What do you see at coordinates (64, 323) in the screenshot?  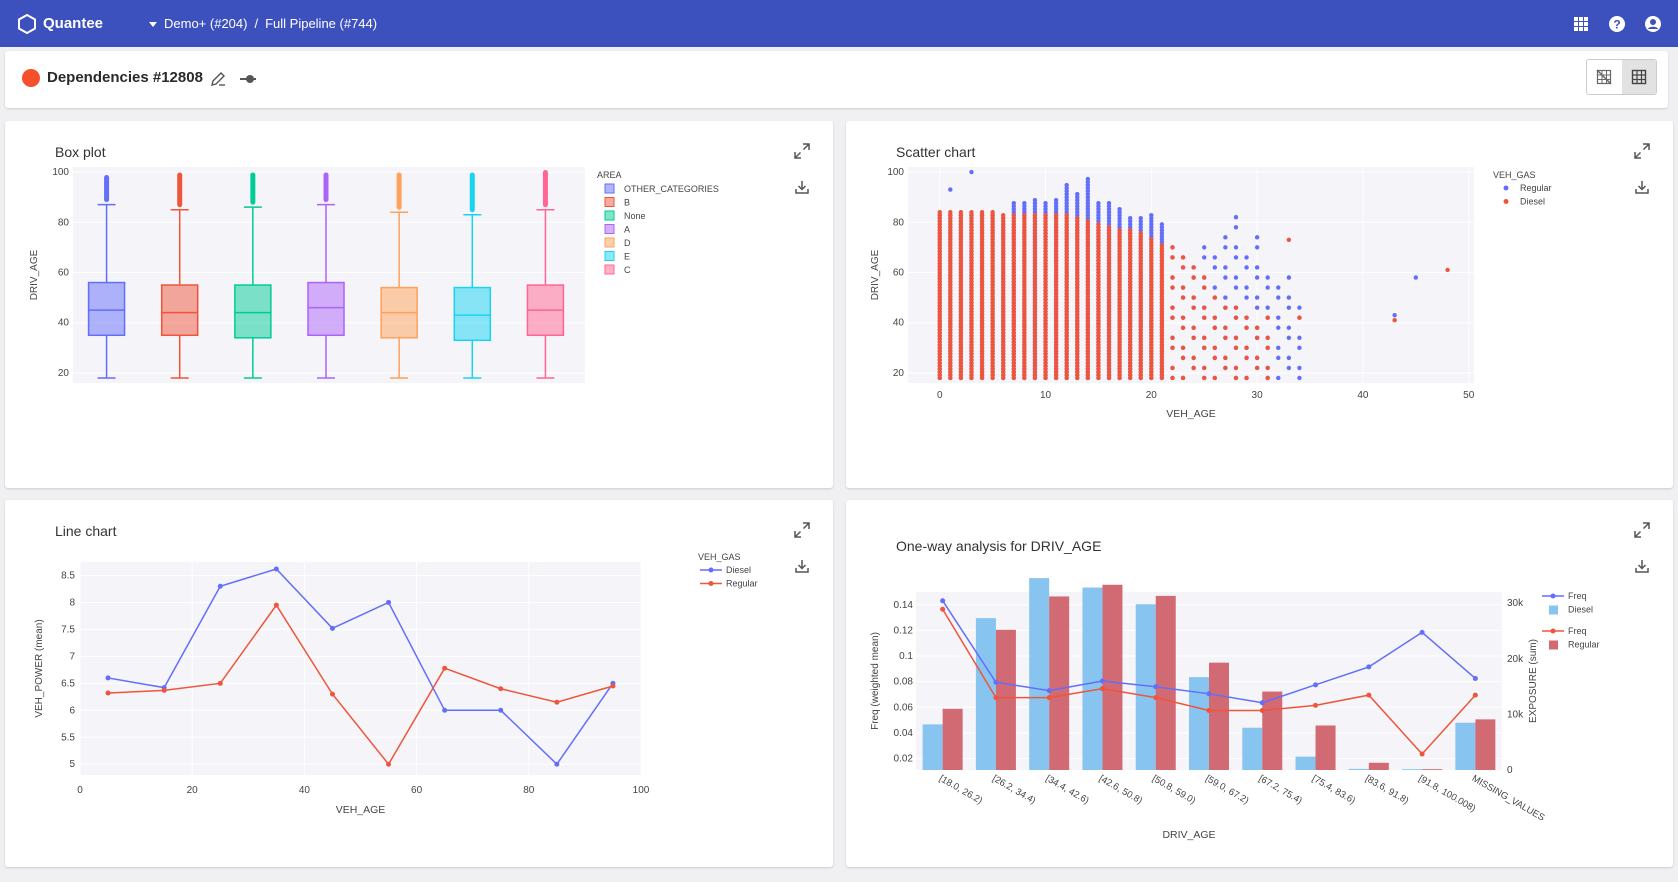 I see `y-tick-label: 40` at bounding box center [64, 323].